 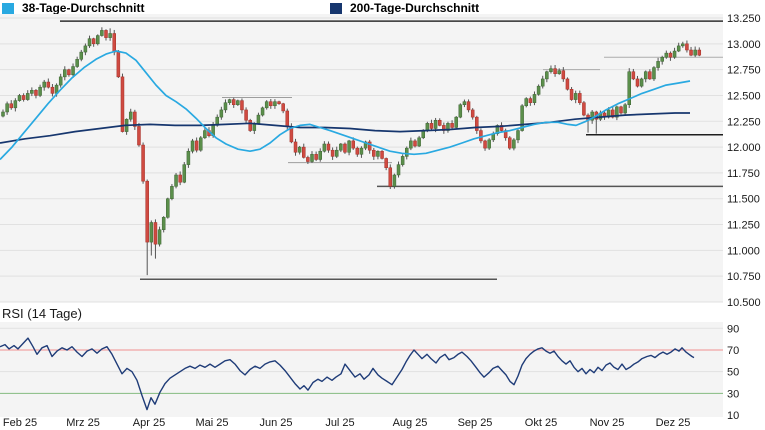 I want to click on rsi-panel-title: RSI (14 Tage), so click(x=42, y=313).